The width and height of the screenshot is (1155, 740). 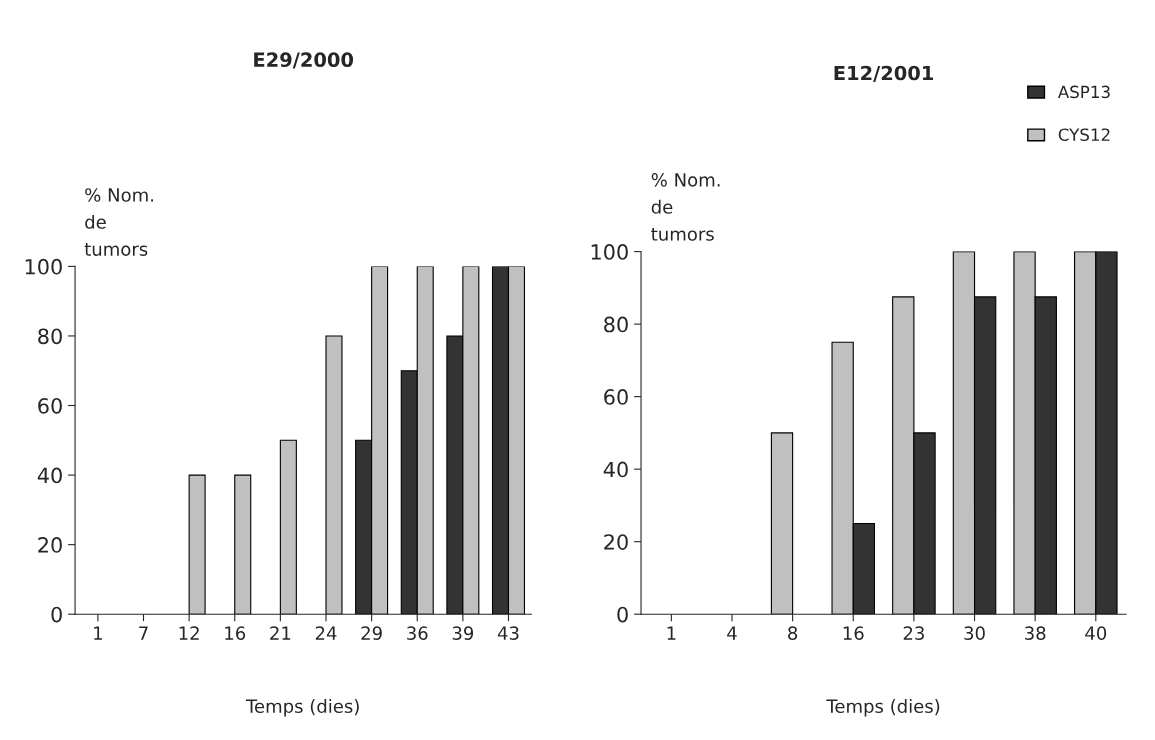 What do you see at coordinates (371, 633) in the screenshot?
I see `x-tick-label: 29` at bounding box center [371, 633].